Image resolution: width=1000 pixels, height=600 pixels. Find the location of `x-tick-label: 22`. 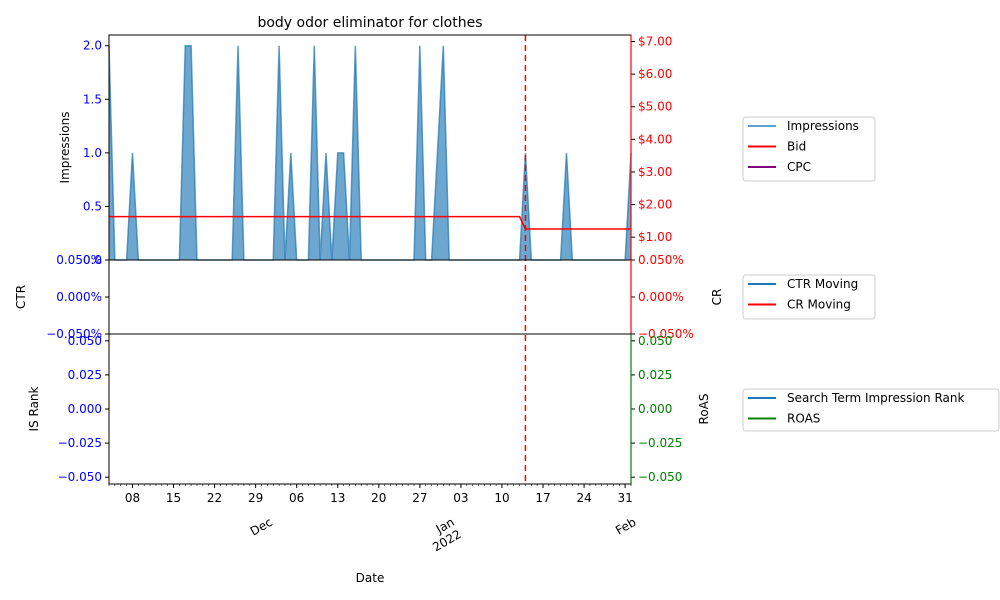

x-tick-label: 22 is located at coordinates (214, 498).